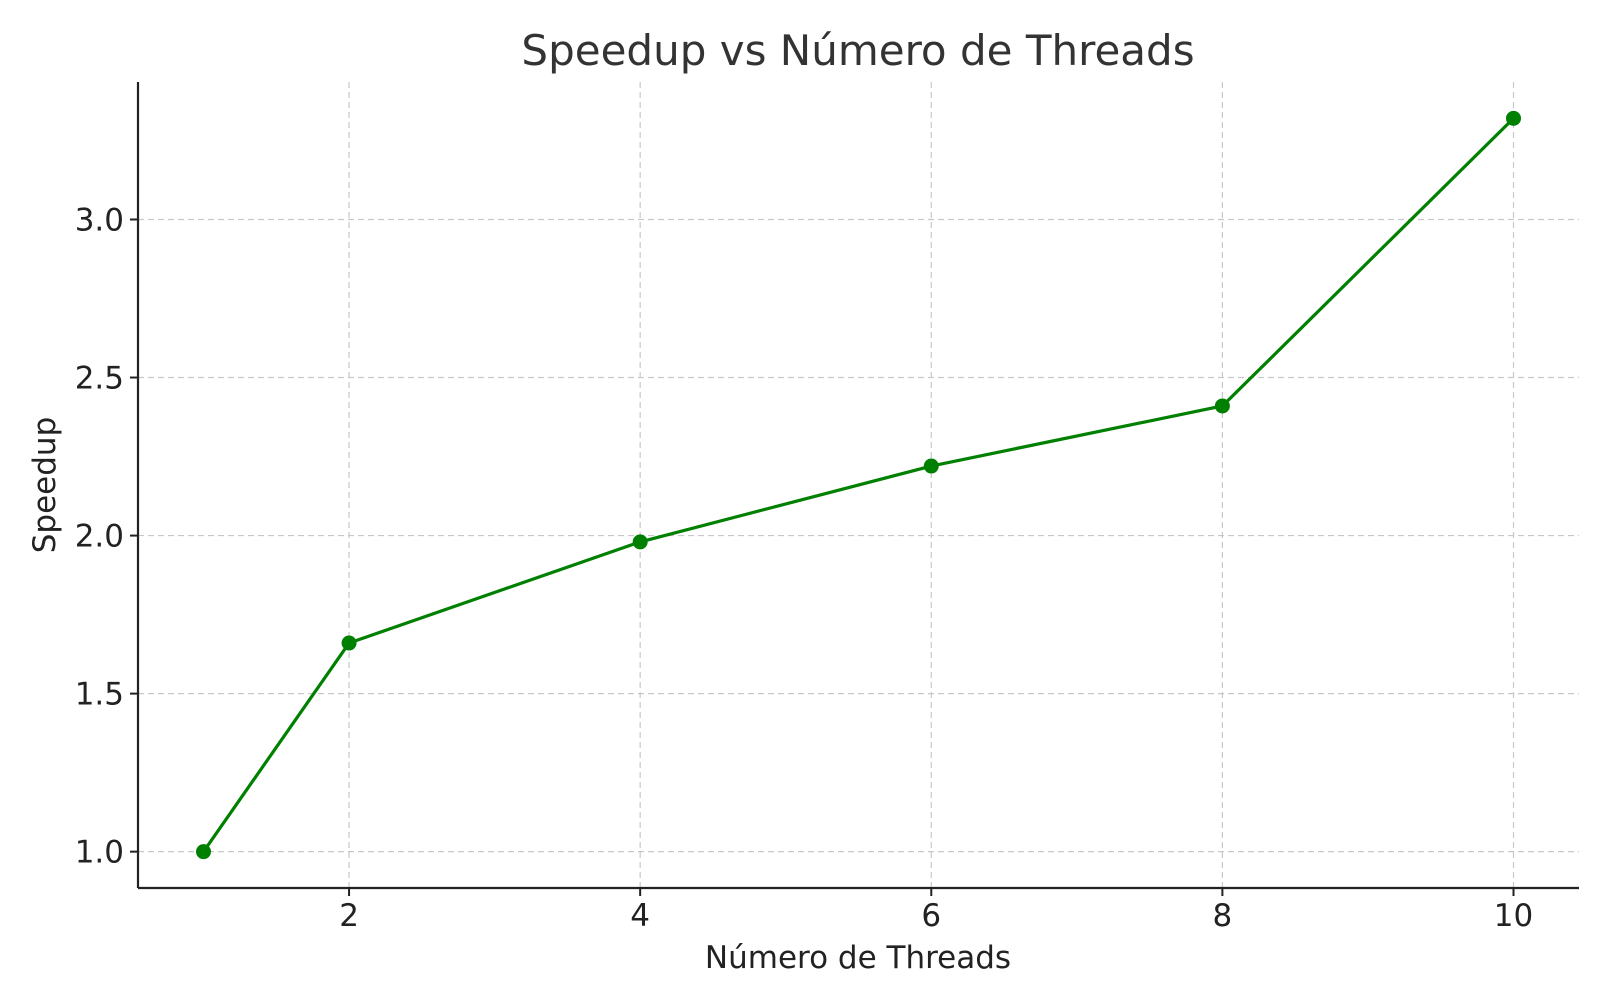  I want to click on x-tick-label: 8, so click(1223, 916).